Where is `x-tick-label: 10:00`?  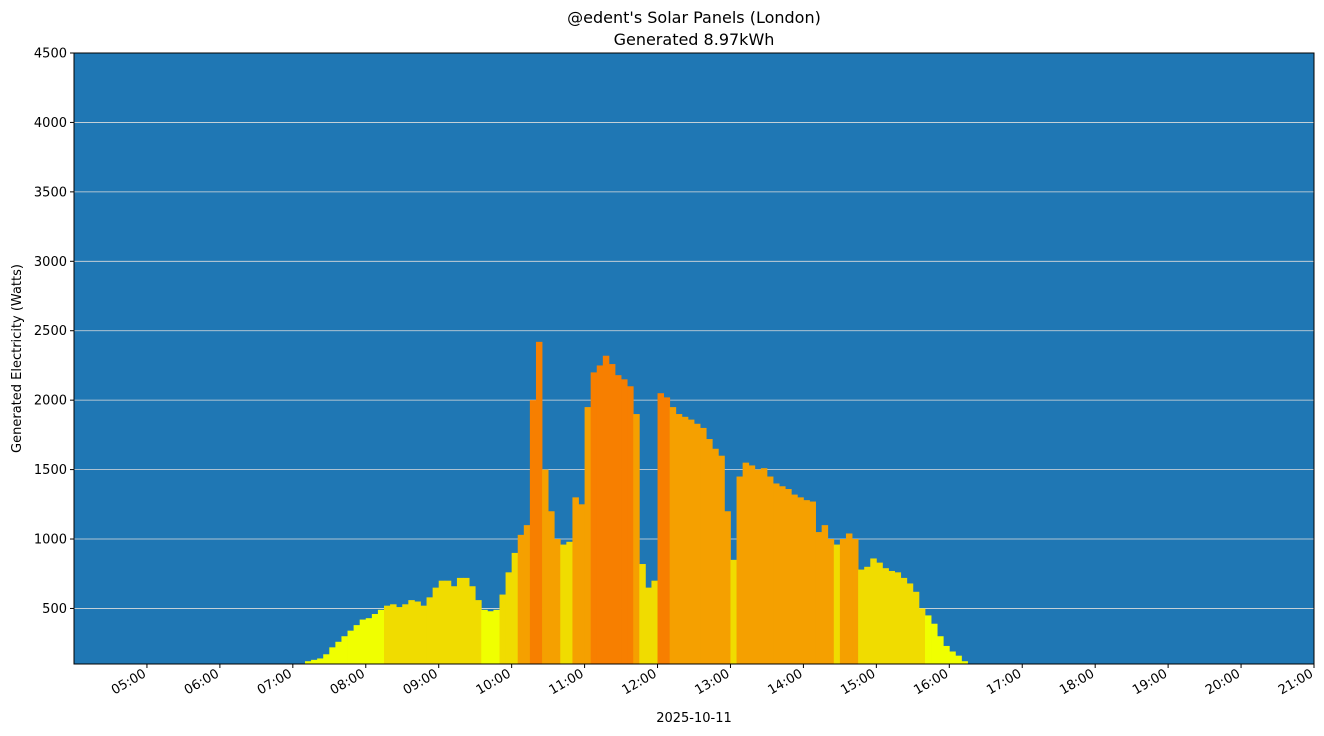
x-tick-label: 10:00 is located at coordinates (494, 682).